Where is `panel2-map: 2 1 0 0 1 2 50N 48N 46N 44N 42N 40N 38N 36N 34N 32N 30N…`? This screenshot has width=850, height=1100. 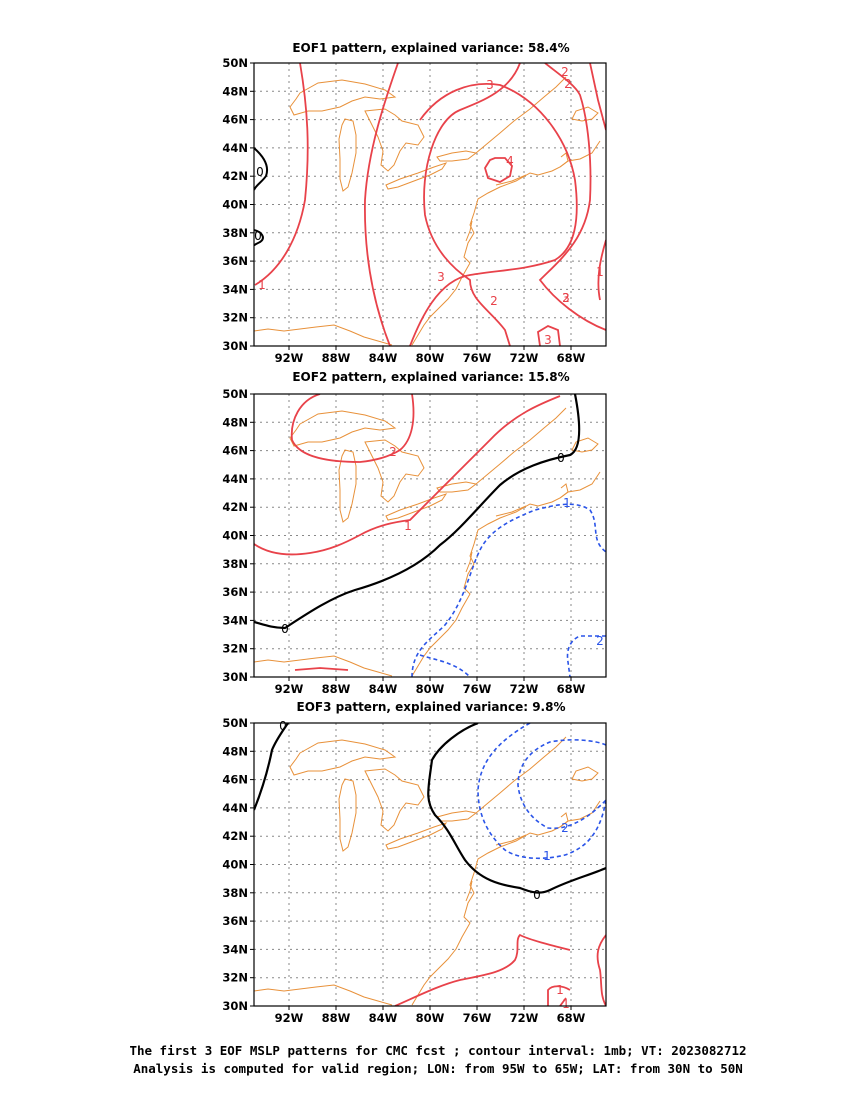 panel2-map: 2 1 0 0 1 2 50N 48N 46N 44N 42N 40N 38N 36N 34N 32N 30N… is located at coordinates (414, 541).